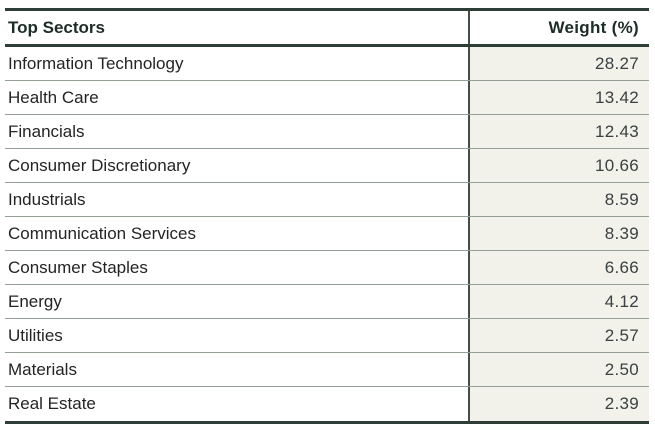 This screenshot has width=655, height=442. What do you see at coordinates (558, 27) in the screenshot?
I see `column-header-weight: Weight (%)` at bounding box center [558, 27].